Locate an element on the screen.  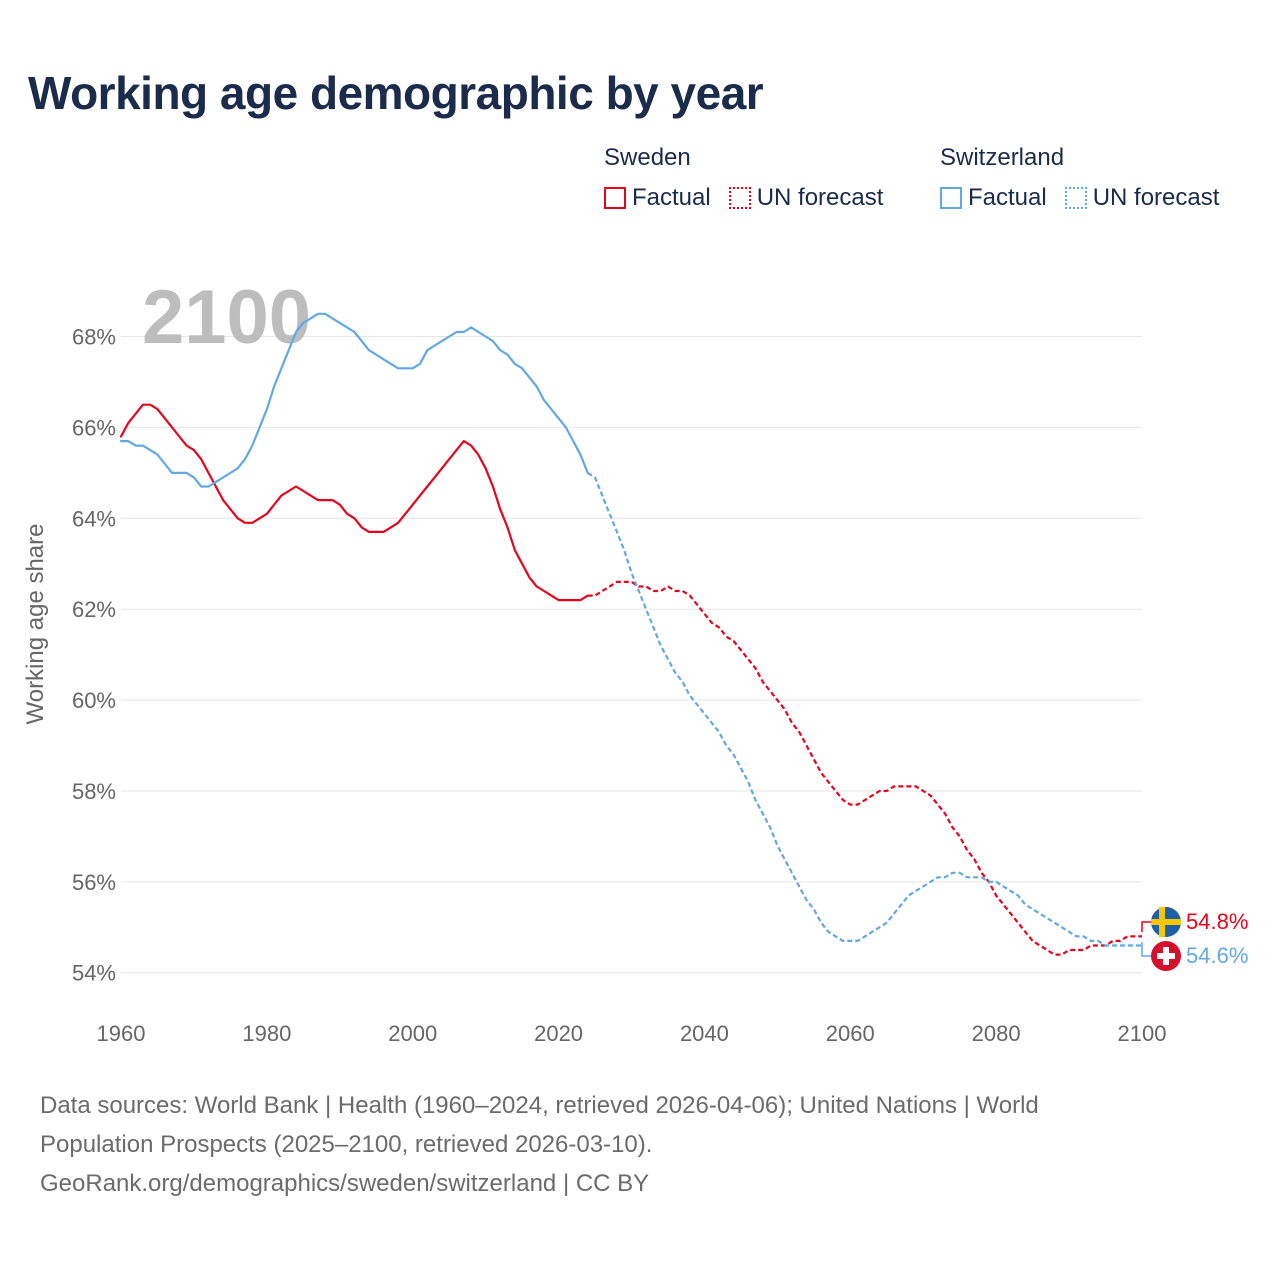
y-tick-label: 66% is located at coordinates (94, 427).